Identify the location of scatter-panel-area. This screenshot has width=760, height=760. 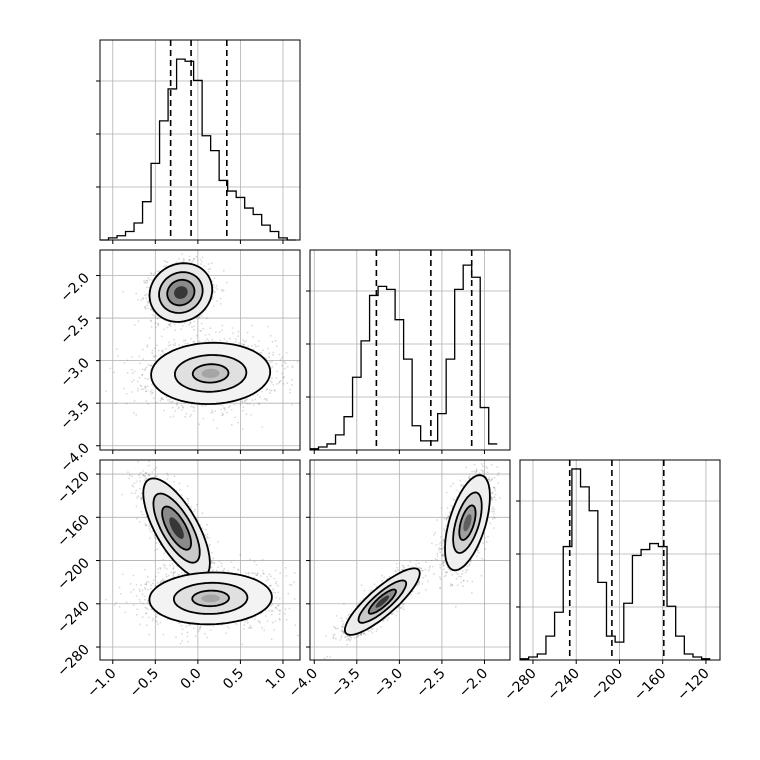
(212, 350).